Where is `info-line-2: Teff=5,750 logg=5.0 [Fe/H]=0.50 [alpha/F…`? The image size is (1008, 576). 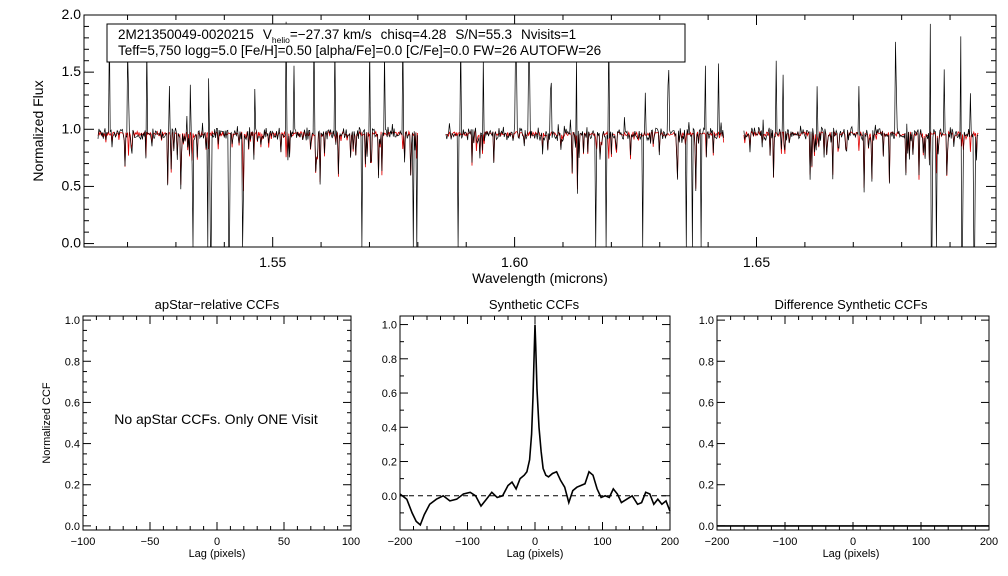 info-line-2: Teff=5,750 logg=5.0 [Fe/H]=0.50 [alpha/F… is located at coordinates (359, 50).